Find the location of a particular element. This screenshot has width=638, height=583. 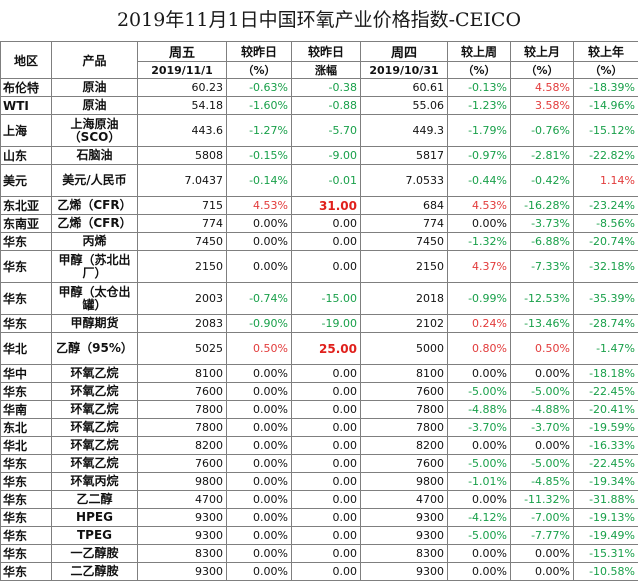

year-change-cell: -23.24% is located at coordinates (605, 205).